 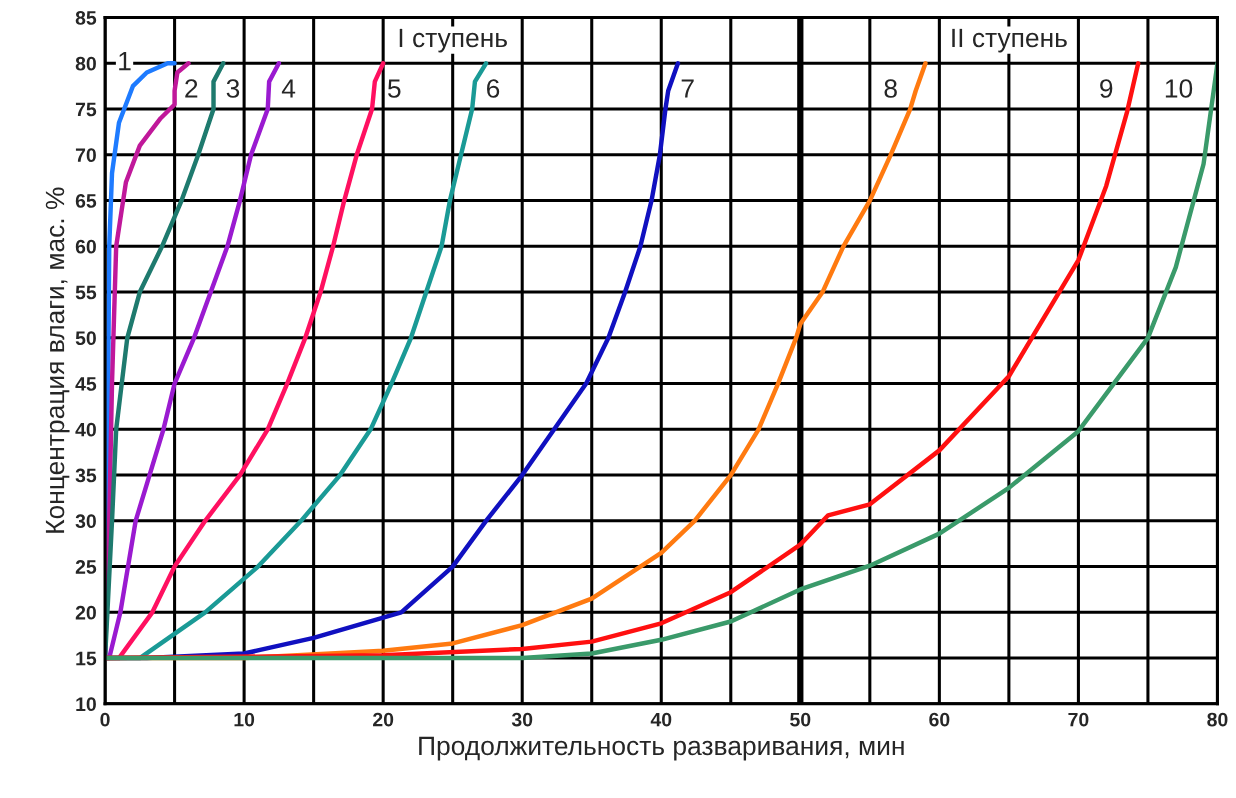 I want to click on x-tick-label: 30, so click(x=522, y=719).